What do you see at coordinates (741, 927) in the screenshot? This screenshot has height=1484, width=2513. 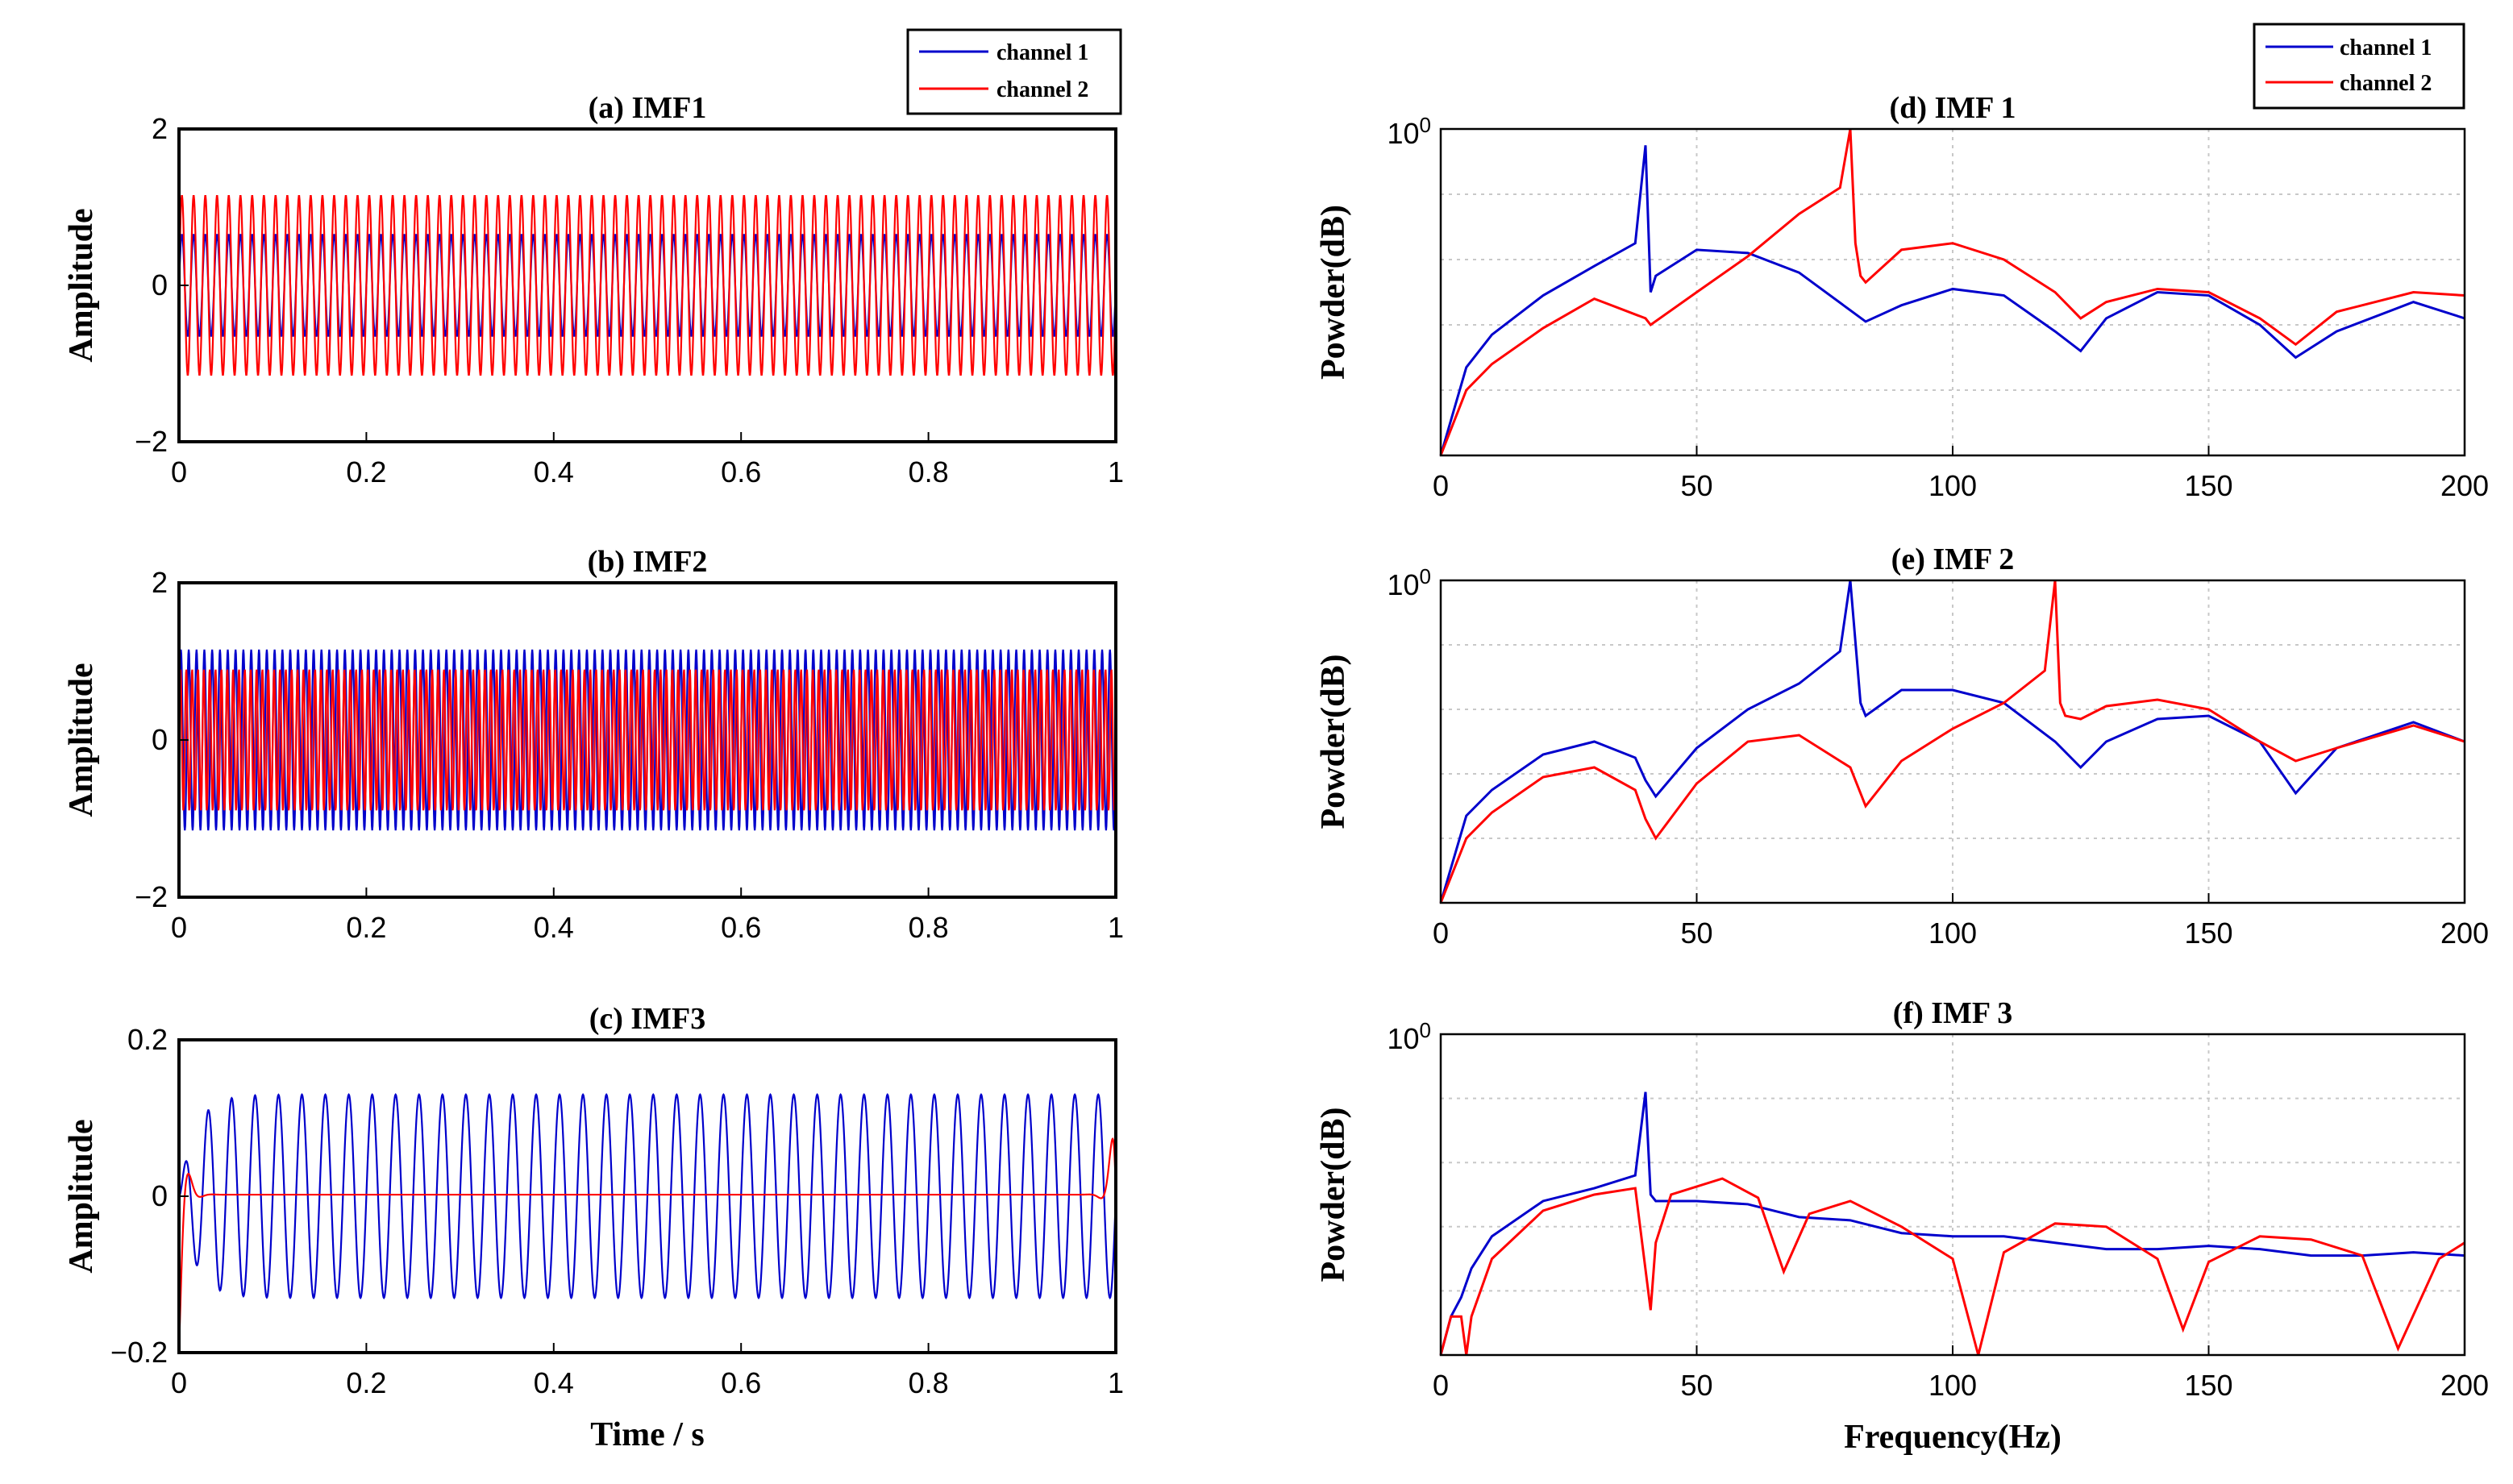 I see `xtick-label-b-3: 0.6` at bounding box center [741, 927].